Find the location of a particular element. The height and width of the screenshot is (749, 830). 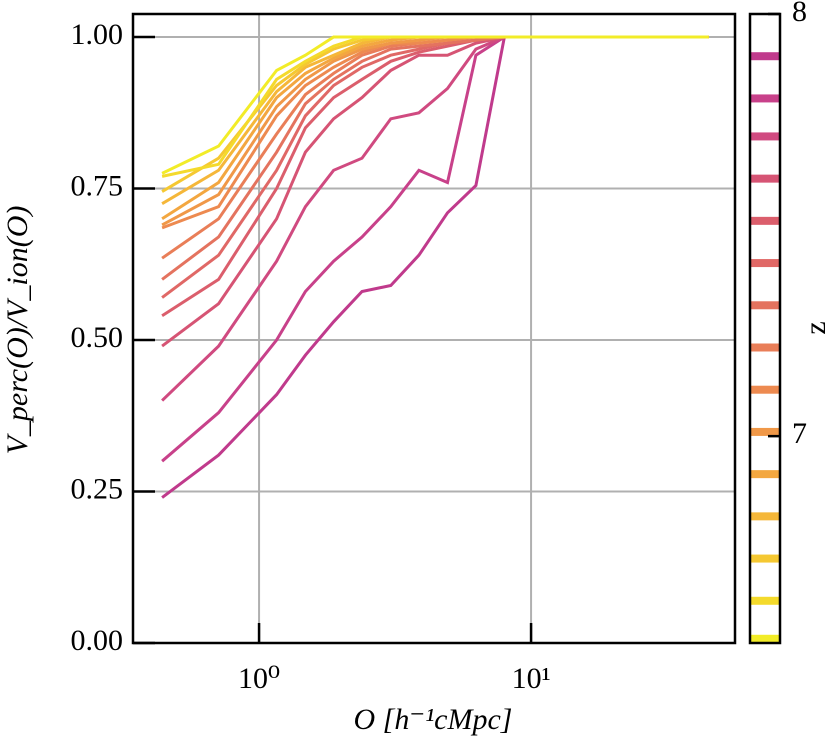

y-tick-label: 0.75 is located at coordinates (97, 185).